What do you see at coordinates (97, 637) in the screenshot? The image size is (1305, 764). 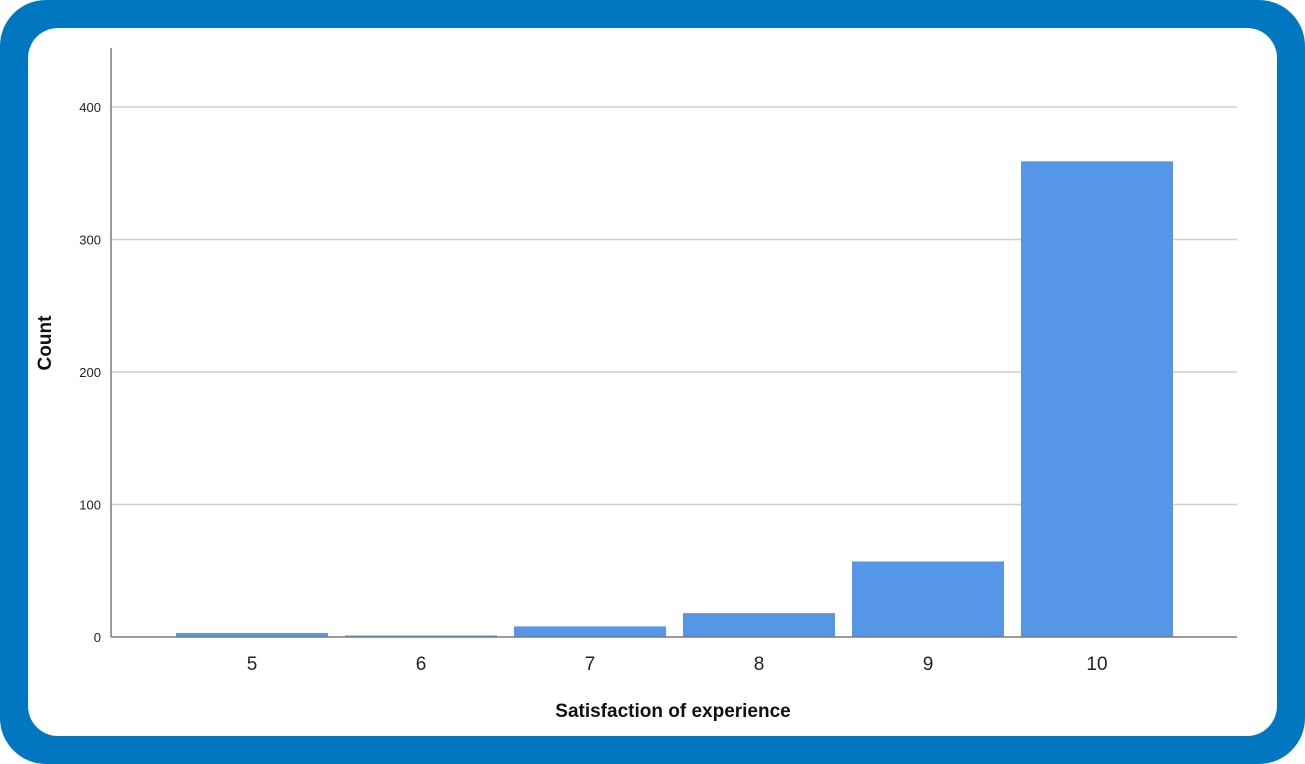 I see `y-tick-label: 0` at bounding box center [97, 637].